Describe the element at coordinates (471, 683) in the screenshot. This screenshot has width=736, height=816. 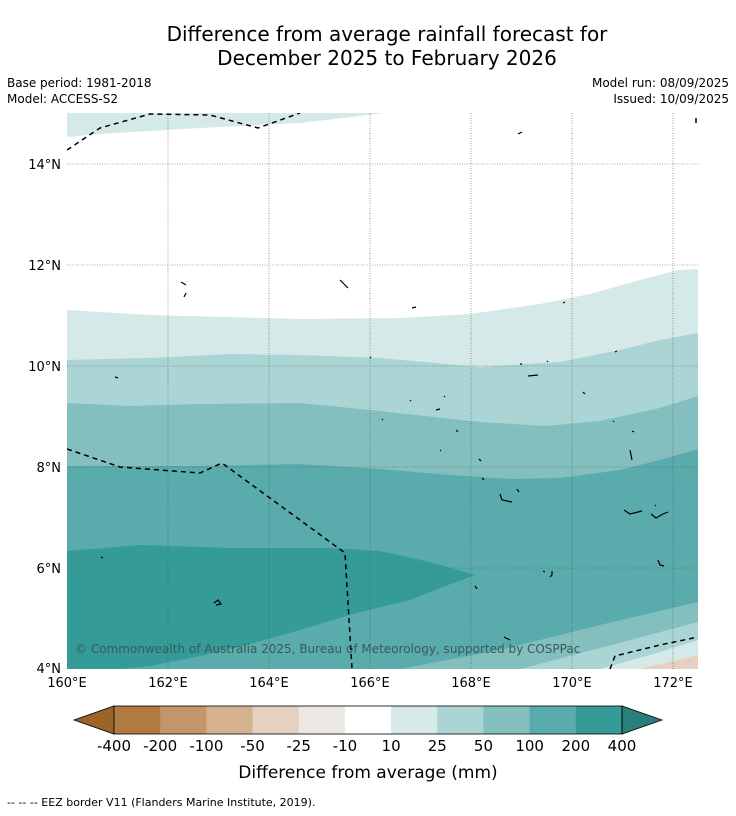
I see `lon-label: 168°E` at that location.